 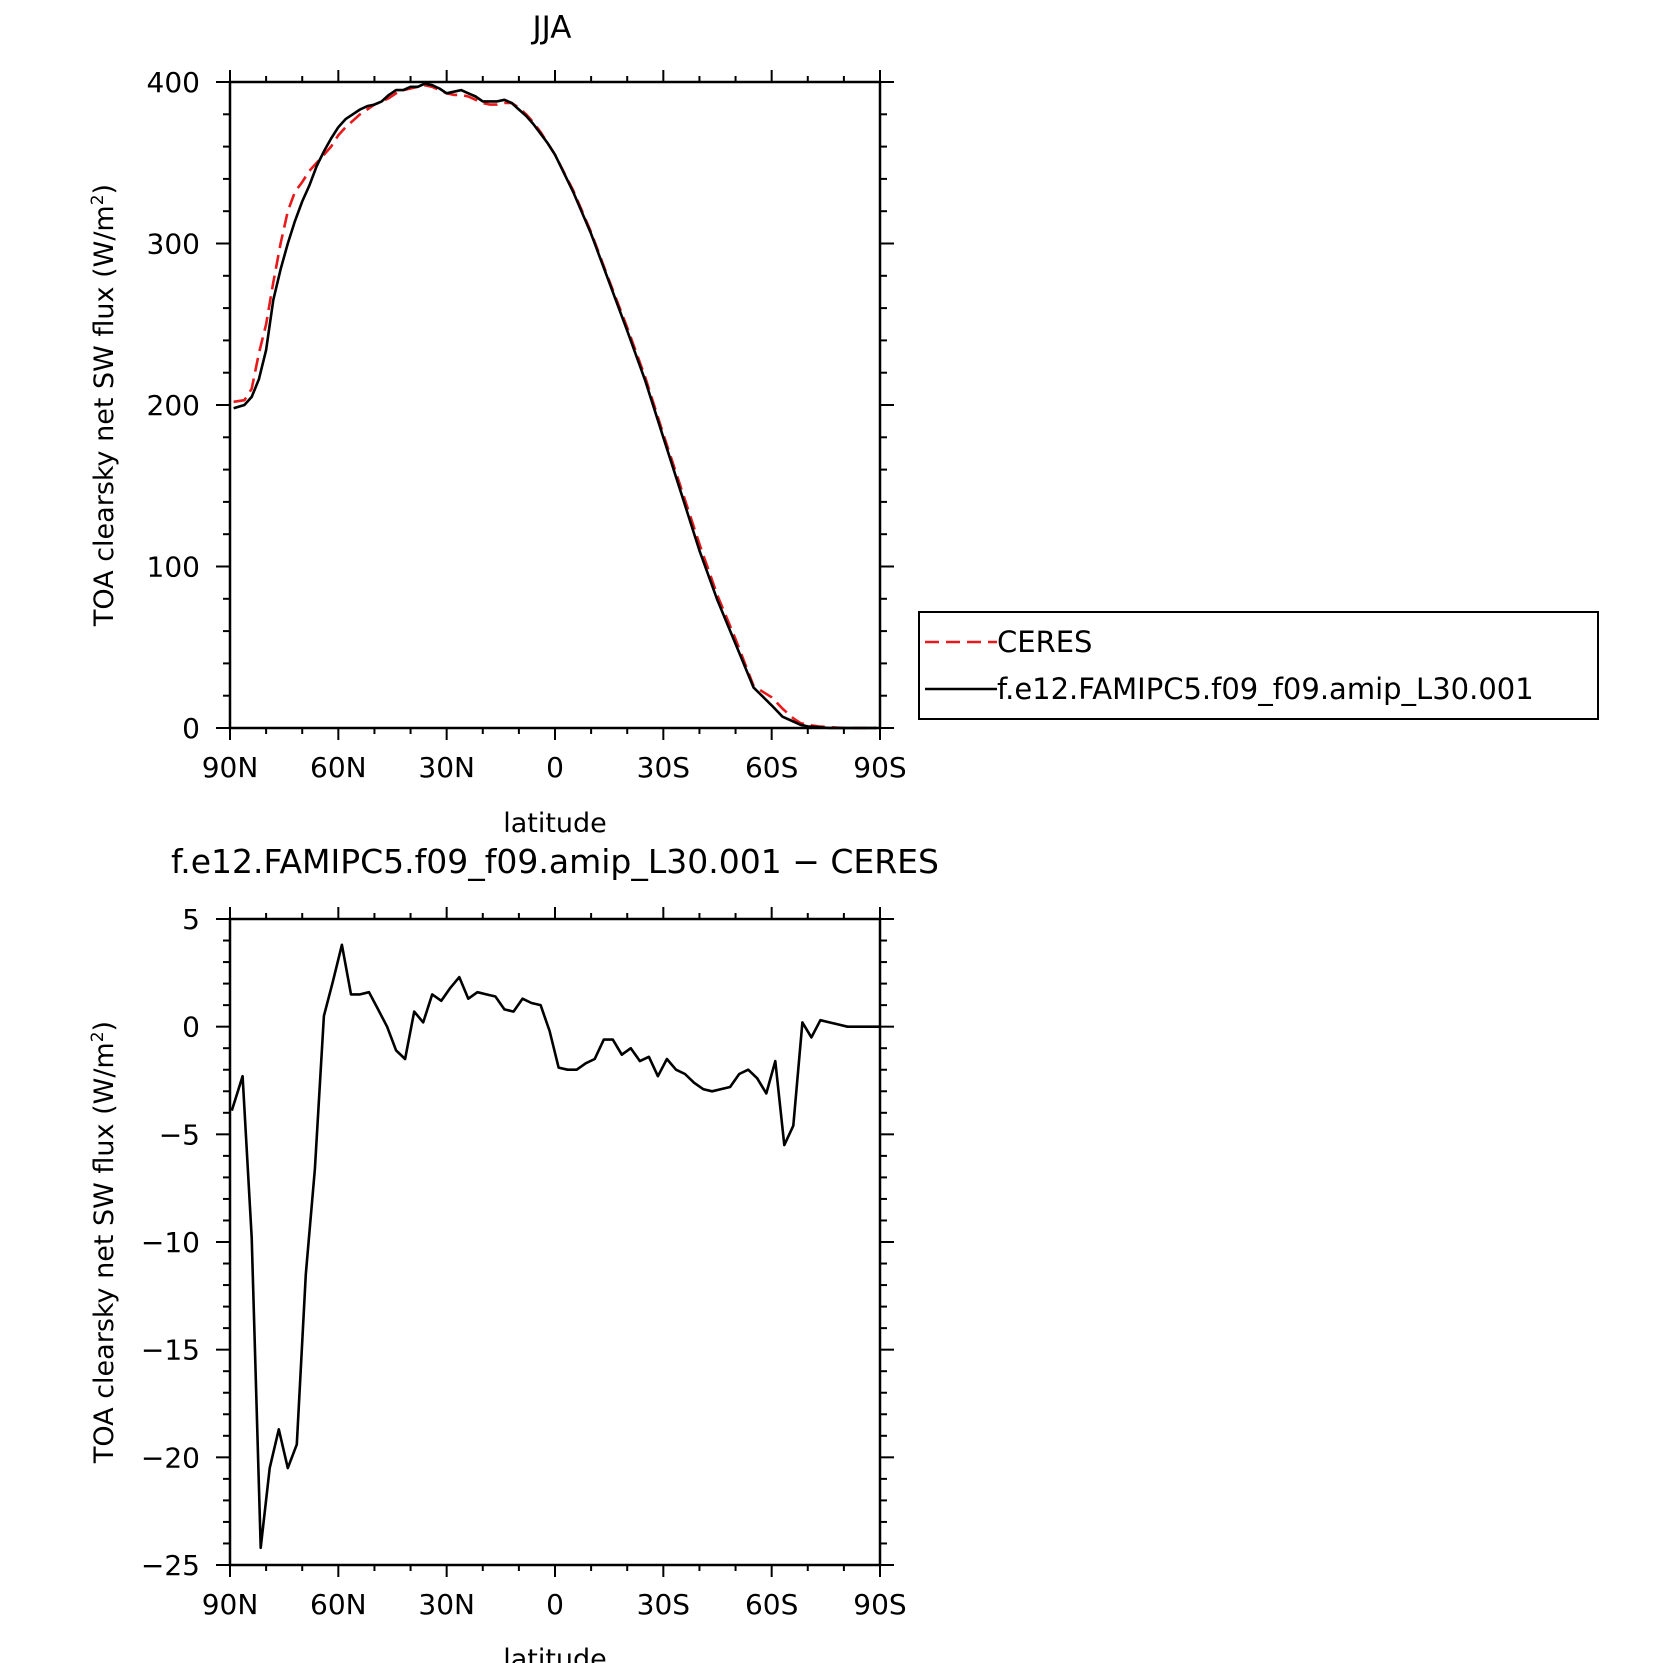 I want to click on y-tick-label: −15, so click(x=170, y=1350).